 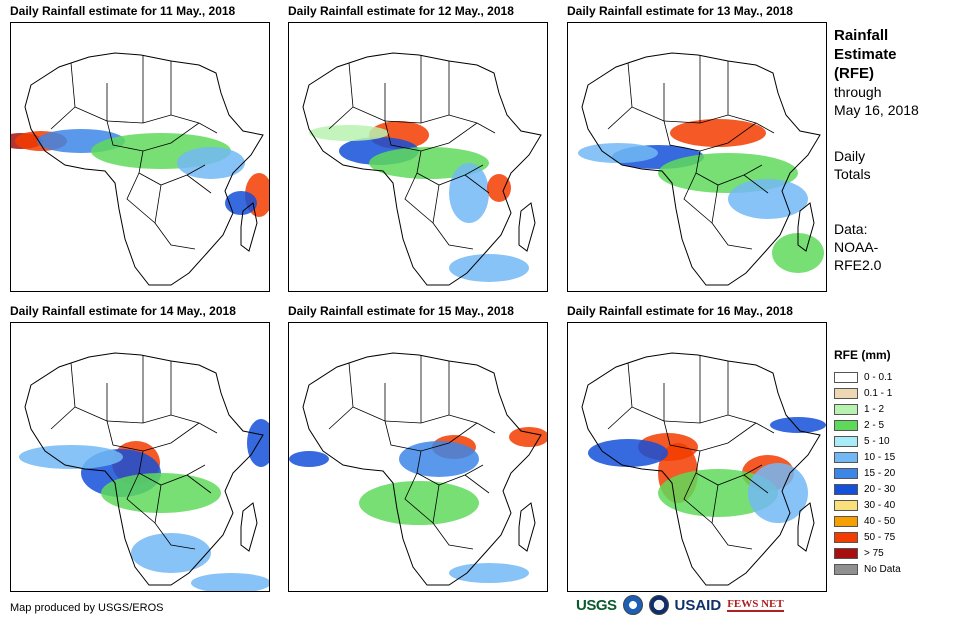 I want to click on data-source-line: NOAA-, so click(x=856, y=247).